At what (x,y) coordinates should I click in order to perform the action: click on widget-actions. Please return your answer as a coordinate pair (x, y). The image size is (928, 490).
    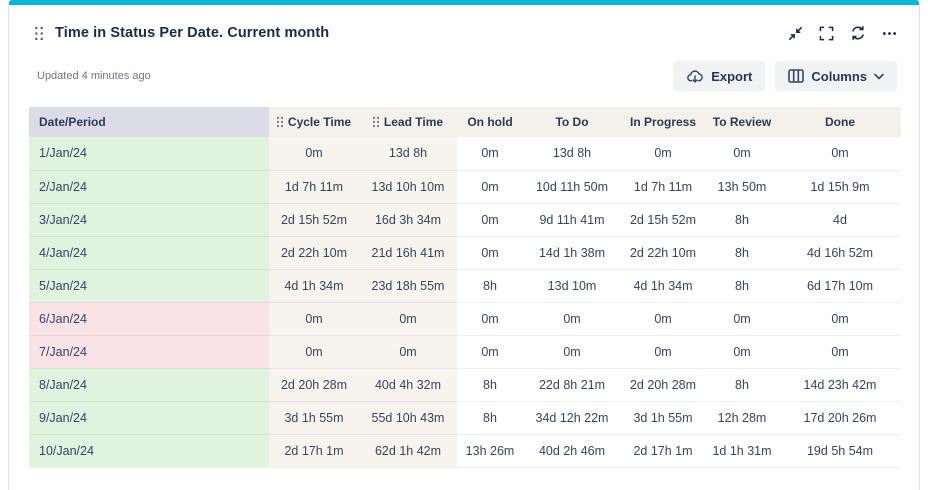
    Looking at the image, I should click on (842, 33).